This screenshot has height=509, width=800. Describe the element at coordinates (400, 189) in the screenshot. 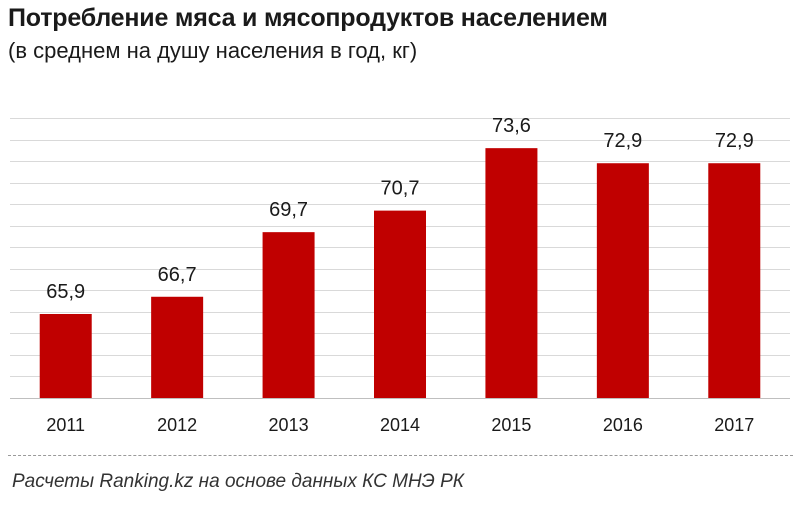

I see `value-label-2014: 70,7` at that location.